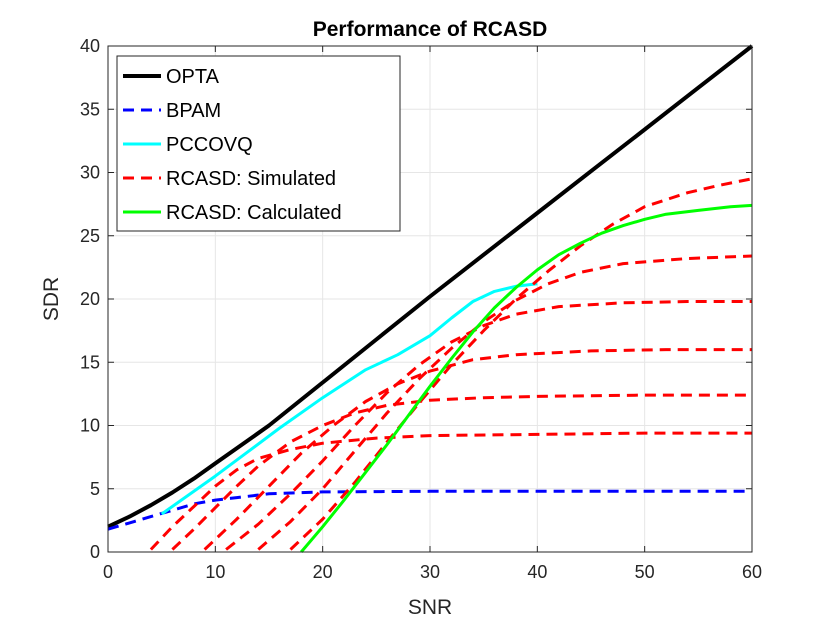 This screenshot has width=830, height=623. Describe the element at coordinates (90, 109) in the screenshot. I see `y-tick-label: 35` at that location.